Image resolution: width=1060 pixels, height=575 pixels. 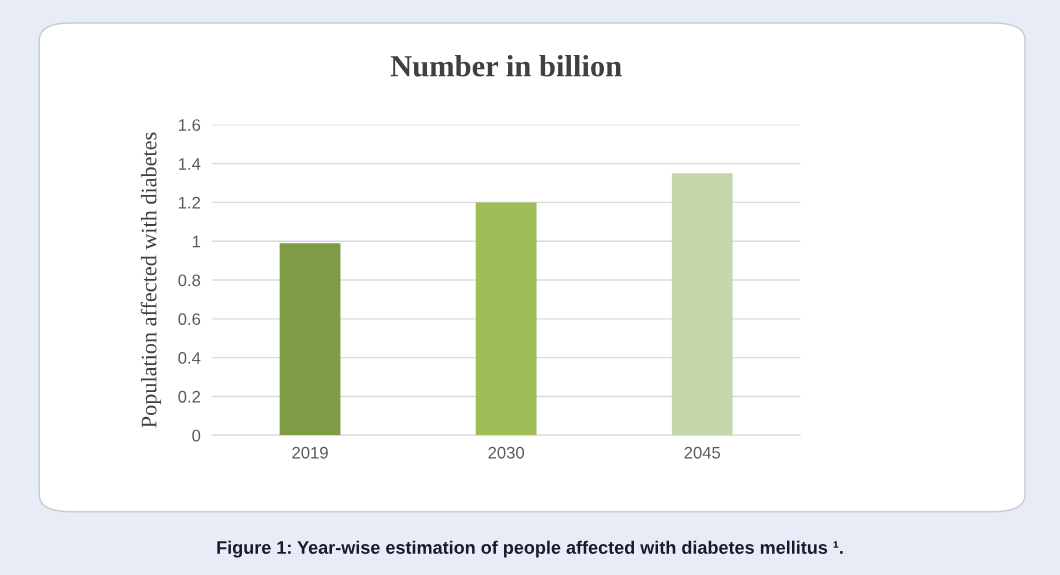 What do you see at coordinates (189, 358) in the screenshot?
I see `y-tick-label: 0.4` at bounding box center [189, 358].